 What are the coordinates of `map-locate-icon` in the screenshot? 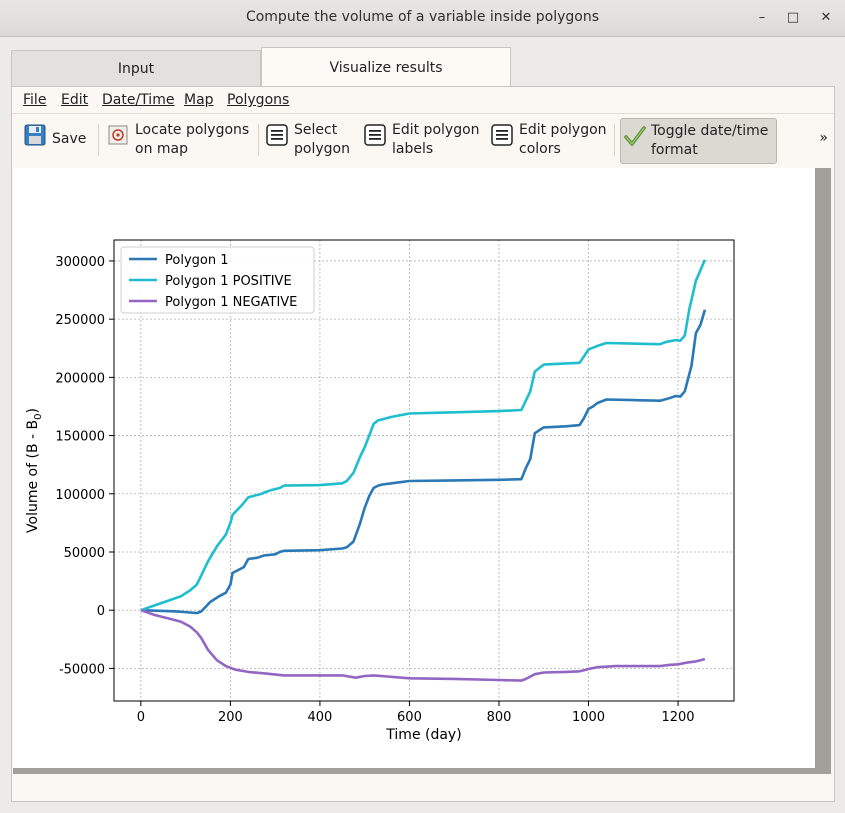 It's located at (118, 135).